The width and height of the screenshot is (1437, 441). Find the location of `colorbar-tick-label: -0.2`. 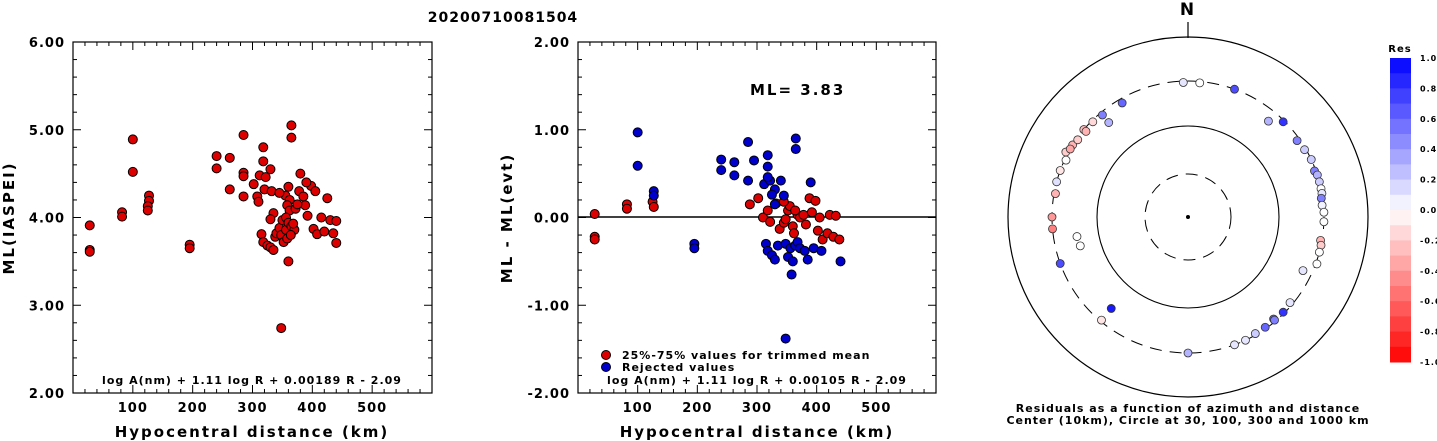

colorbar-tick-label: -0.2 is located at coordinates (1428, 240).